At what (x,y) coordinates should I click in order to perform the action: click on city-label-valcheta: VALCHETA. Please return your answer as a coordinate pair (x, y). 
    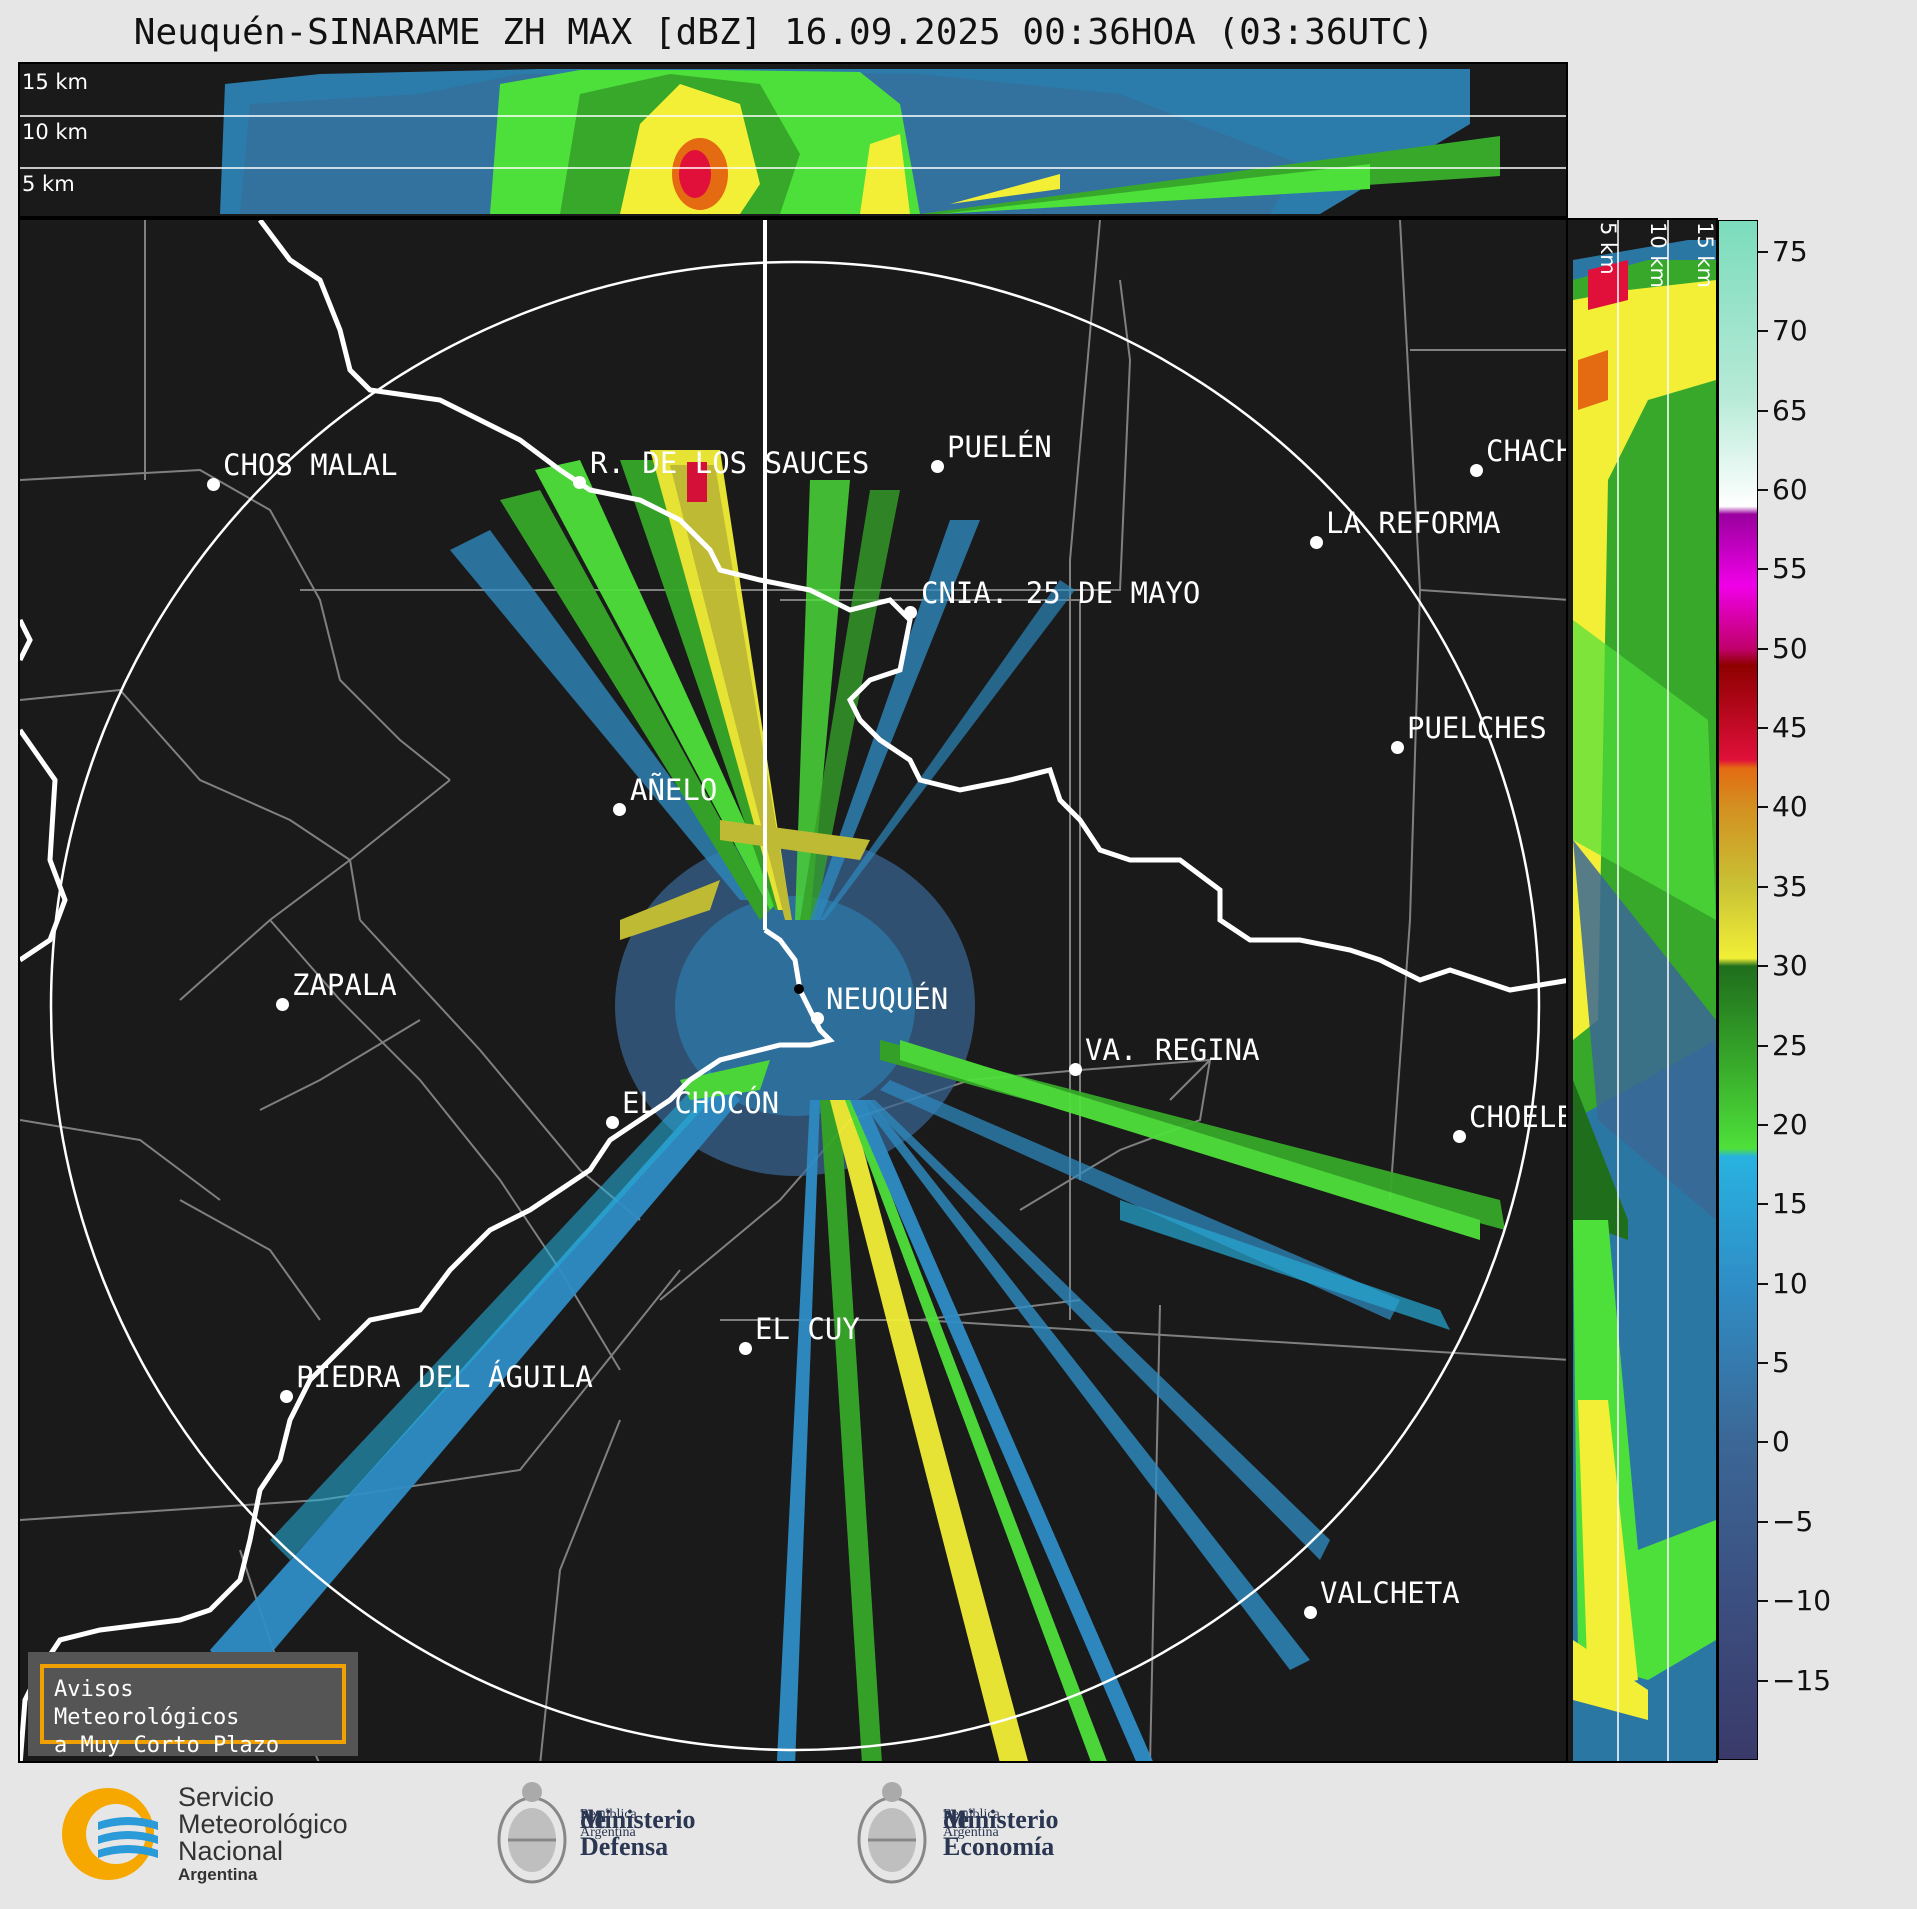
    Looking at the image, I should click on (1390, 1593).